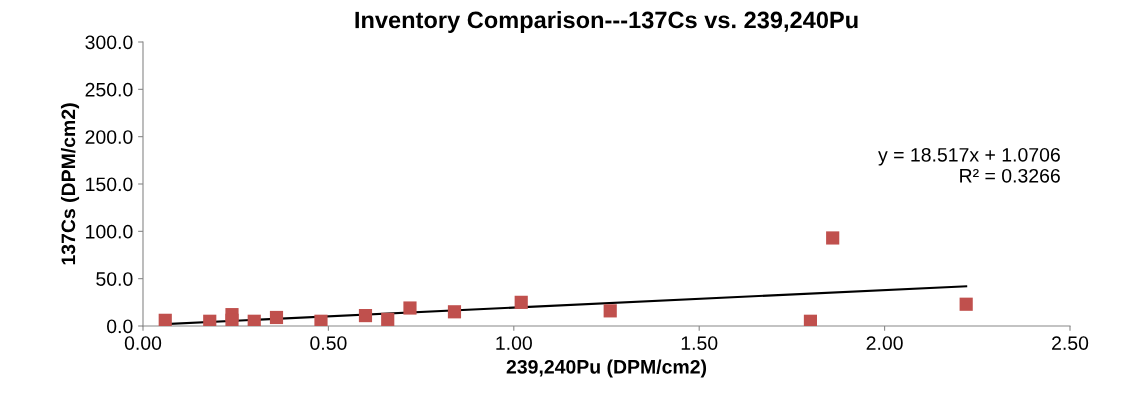 This screenshot has height=415, width=1136. Describe the element at coordinates (328, 343) in the screenshot. I see `x-tick-label: 0.50` at that location.